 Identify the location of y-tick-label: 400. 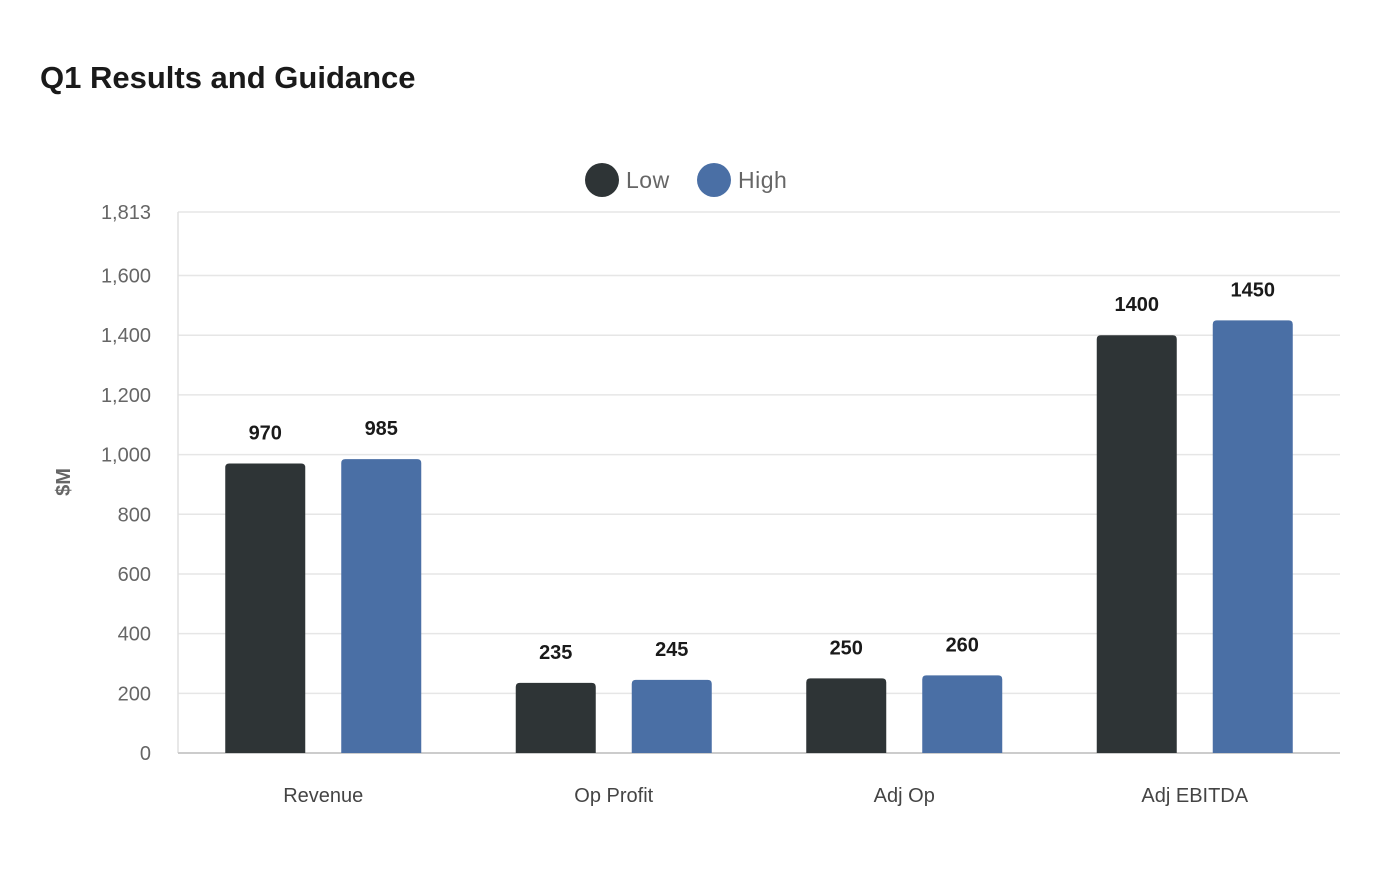
(134, 635).